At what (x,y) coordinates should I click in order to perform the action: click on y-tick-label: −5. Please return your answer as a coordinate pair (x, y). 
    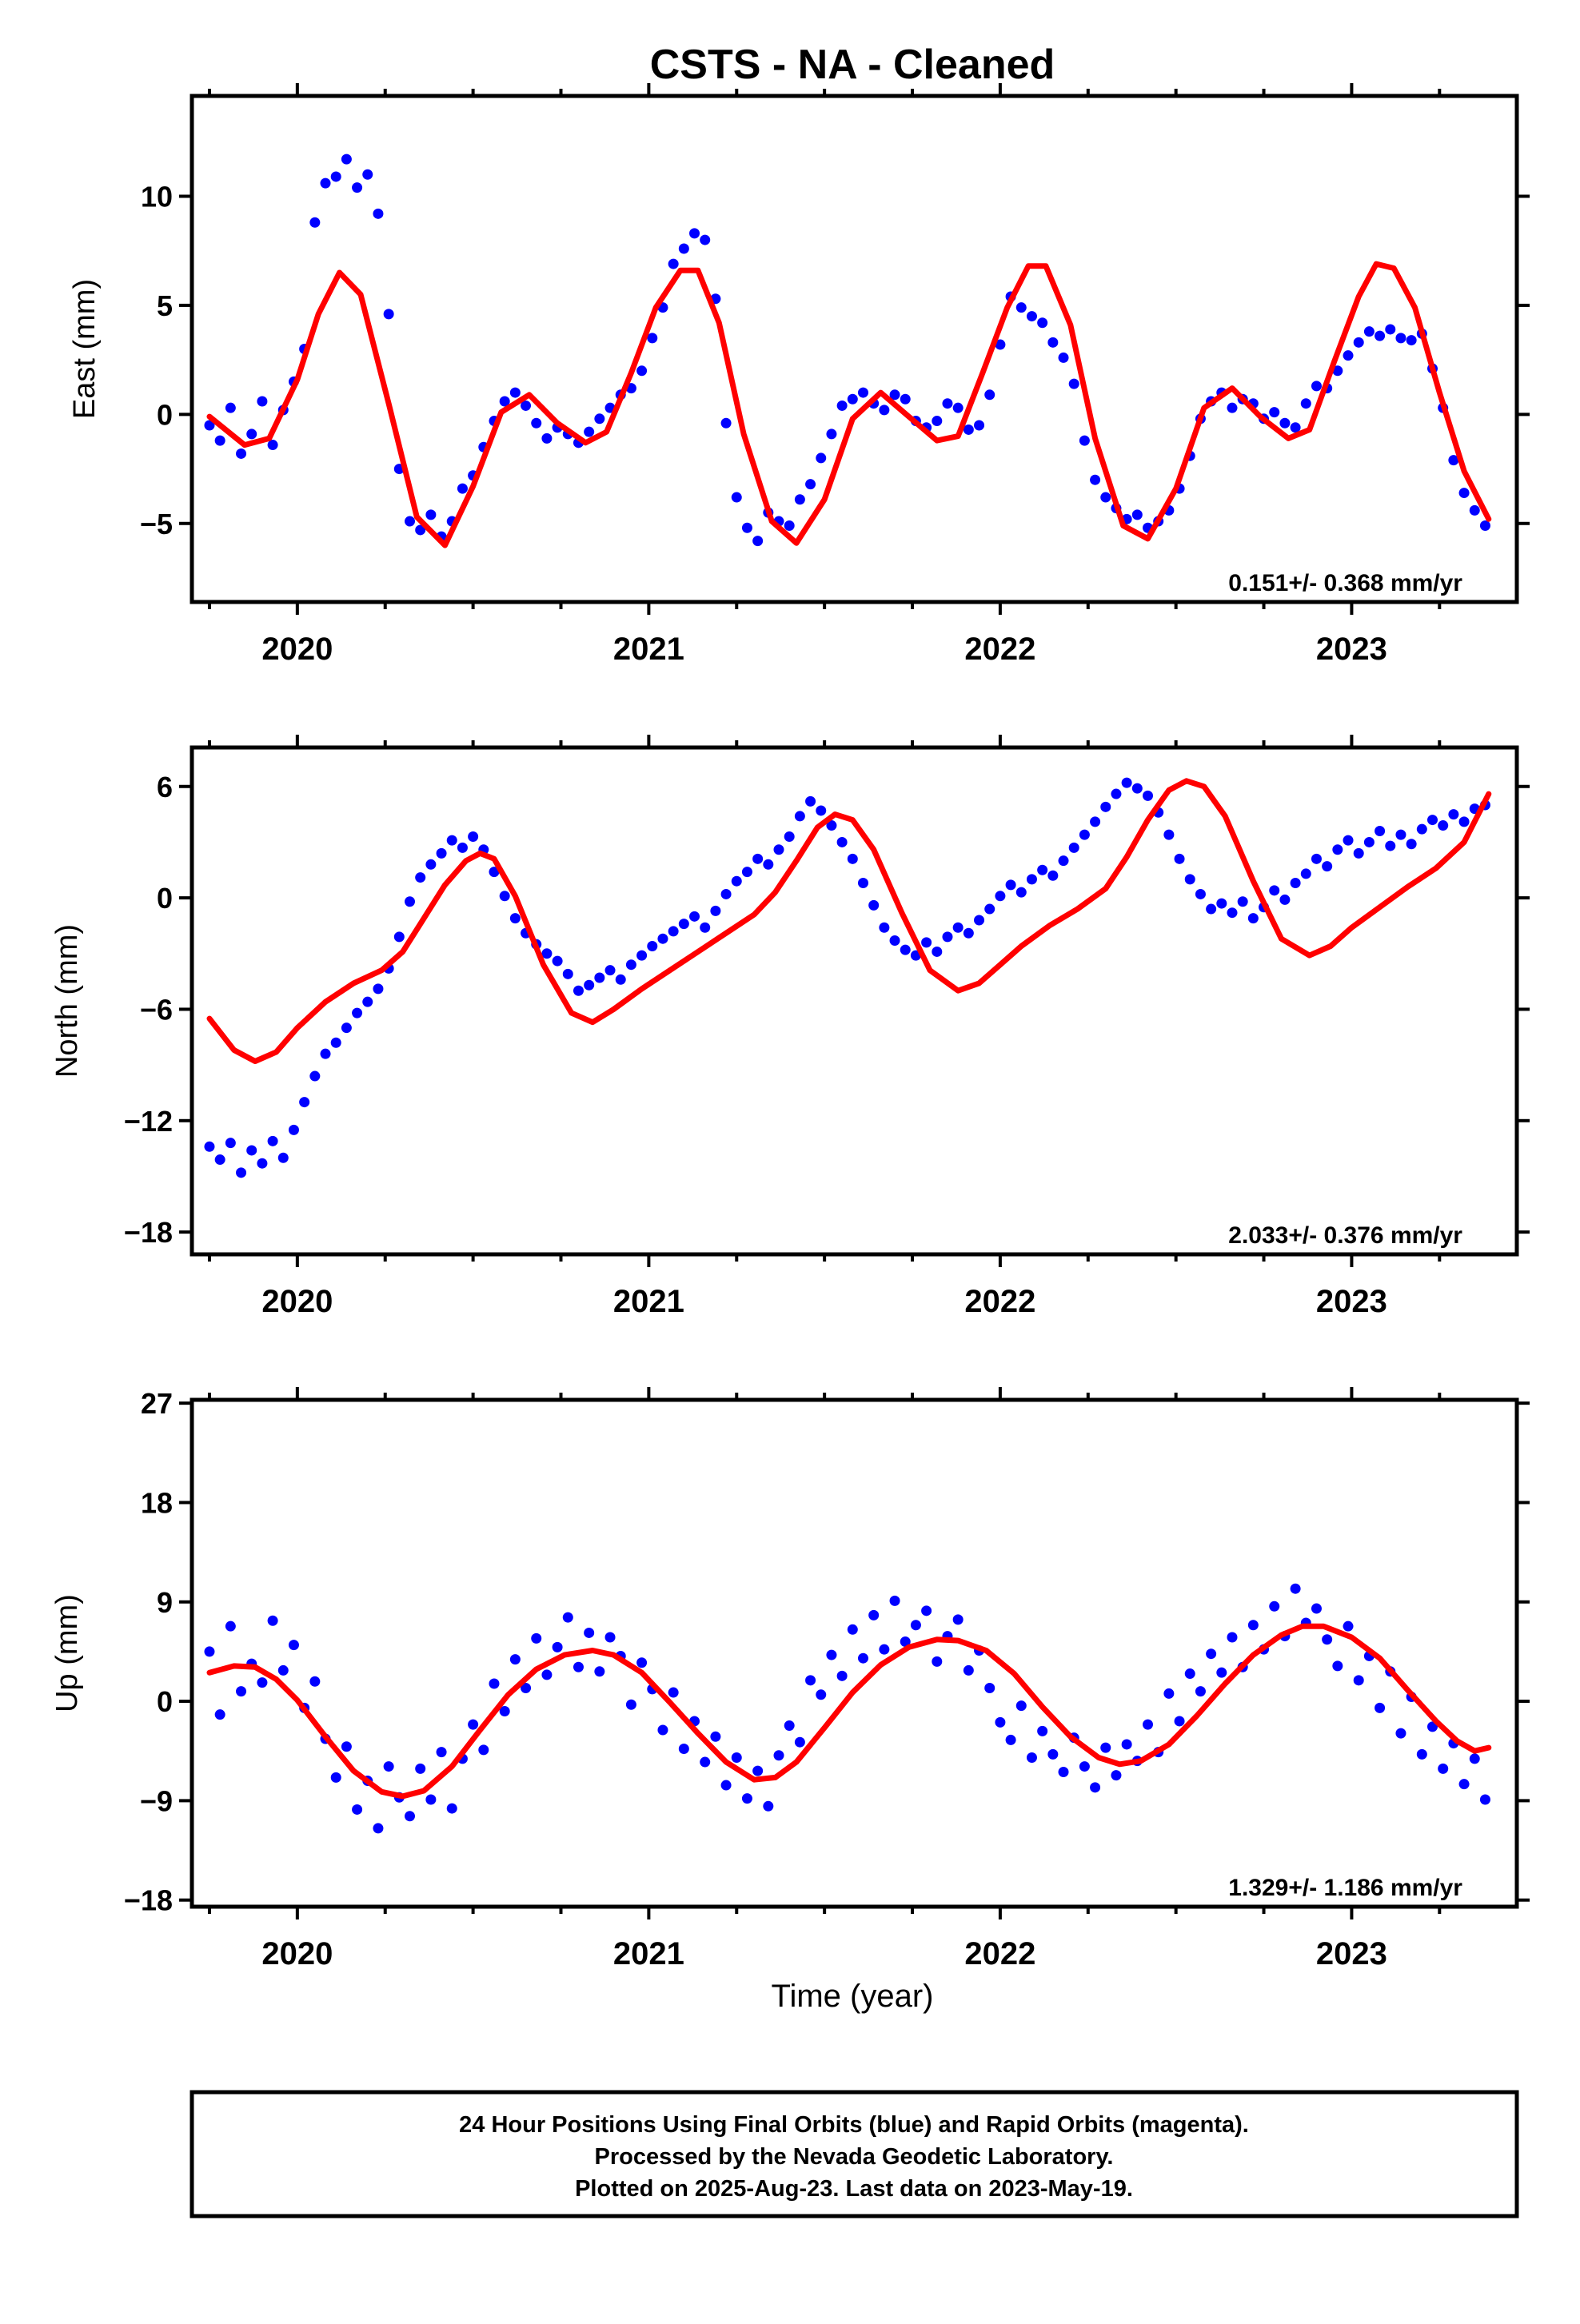
    Looking at the image, I should click on (157, 524).